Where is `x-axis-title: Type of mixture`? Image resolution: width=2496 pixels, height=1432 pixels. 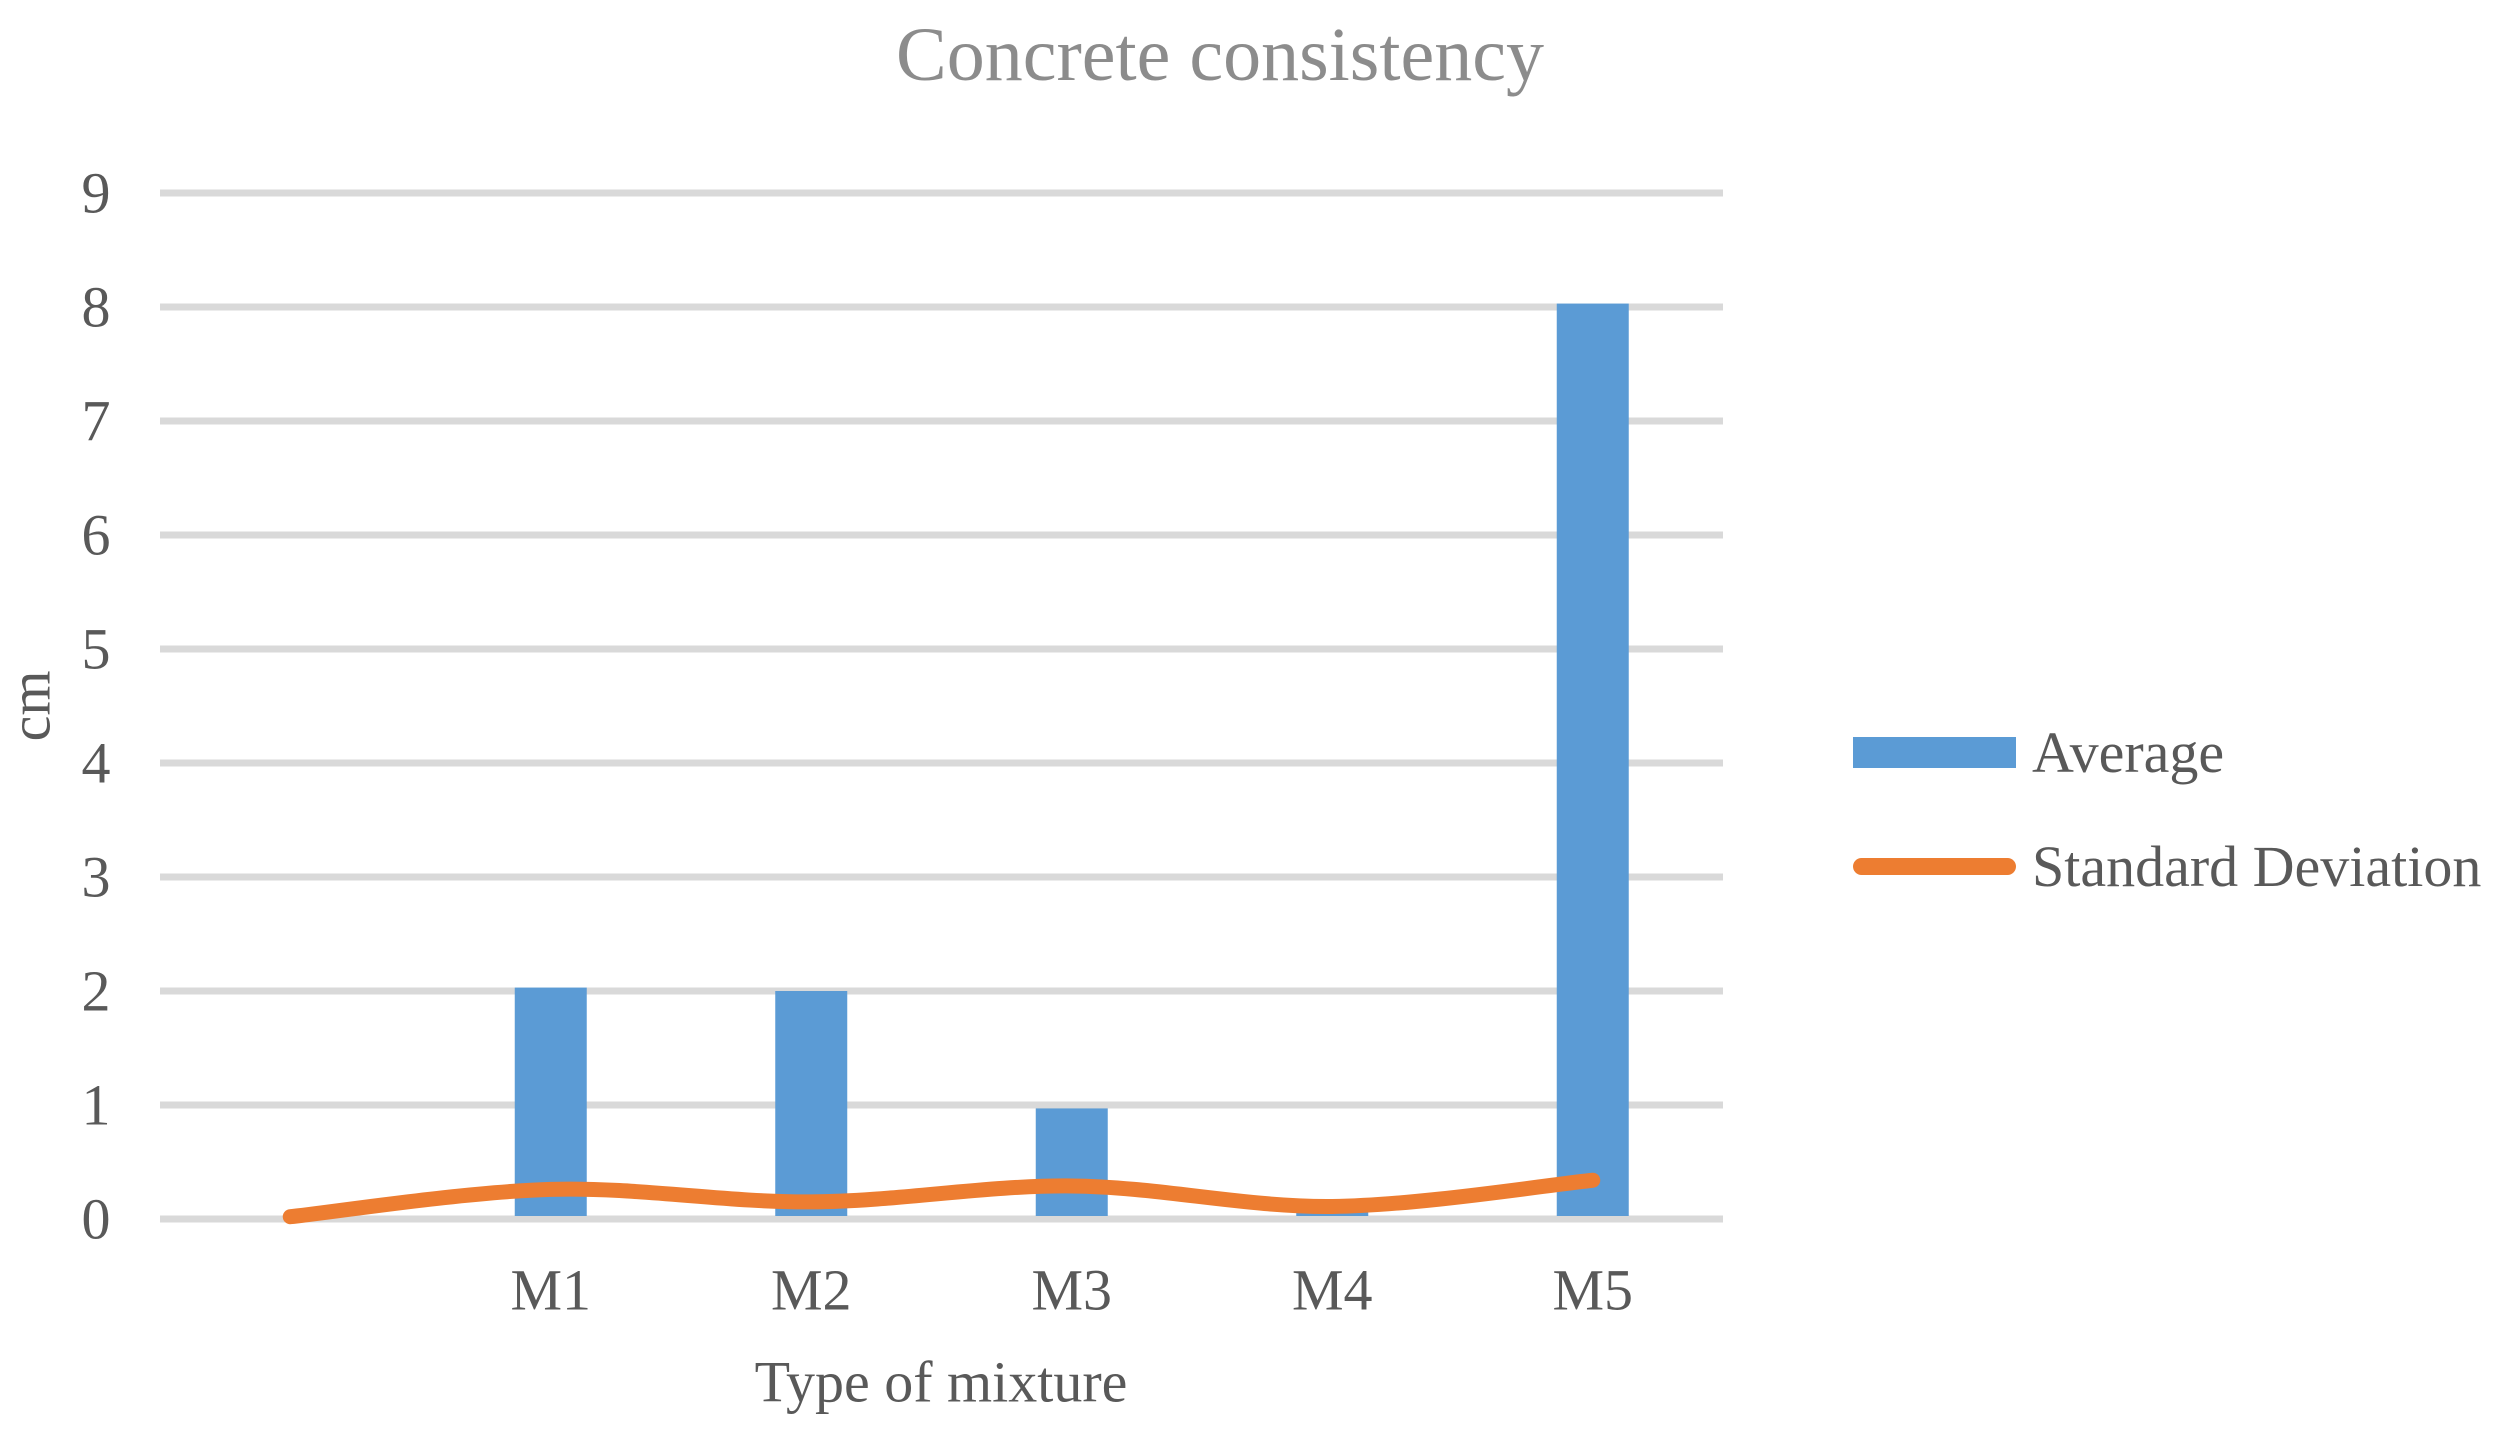
x-axis-title: Type of mixture is located at coordinates (941, 1382).